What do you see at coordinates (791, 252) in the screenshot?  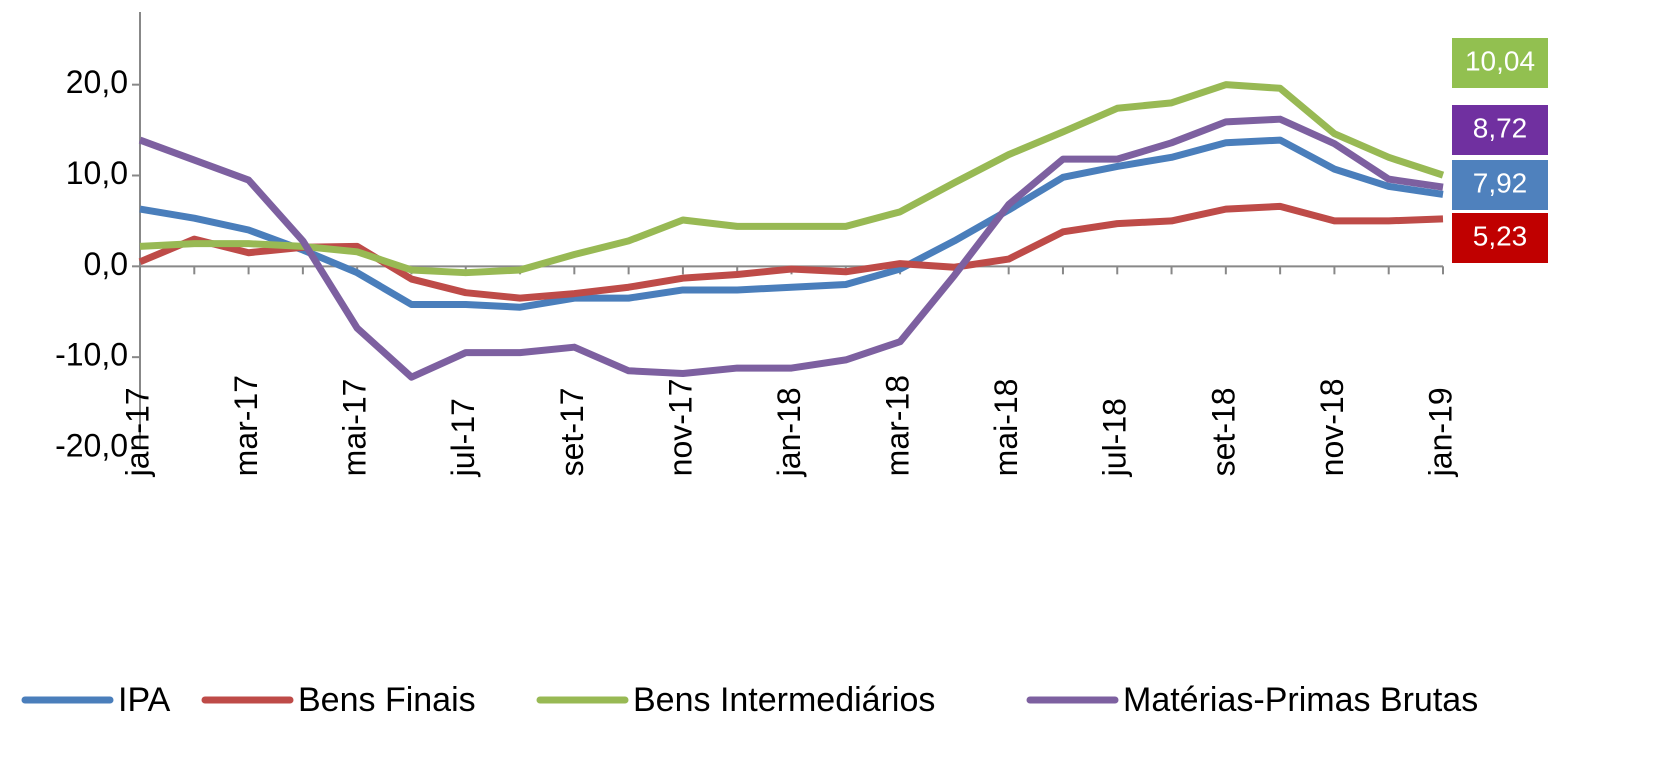 I see `series-line` at bounding box center [791, 252].